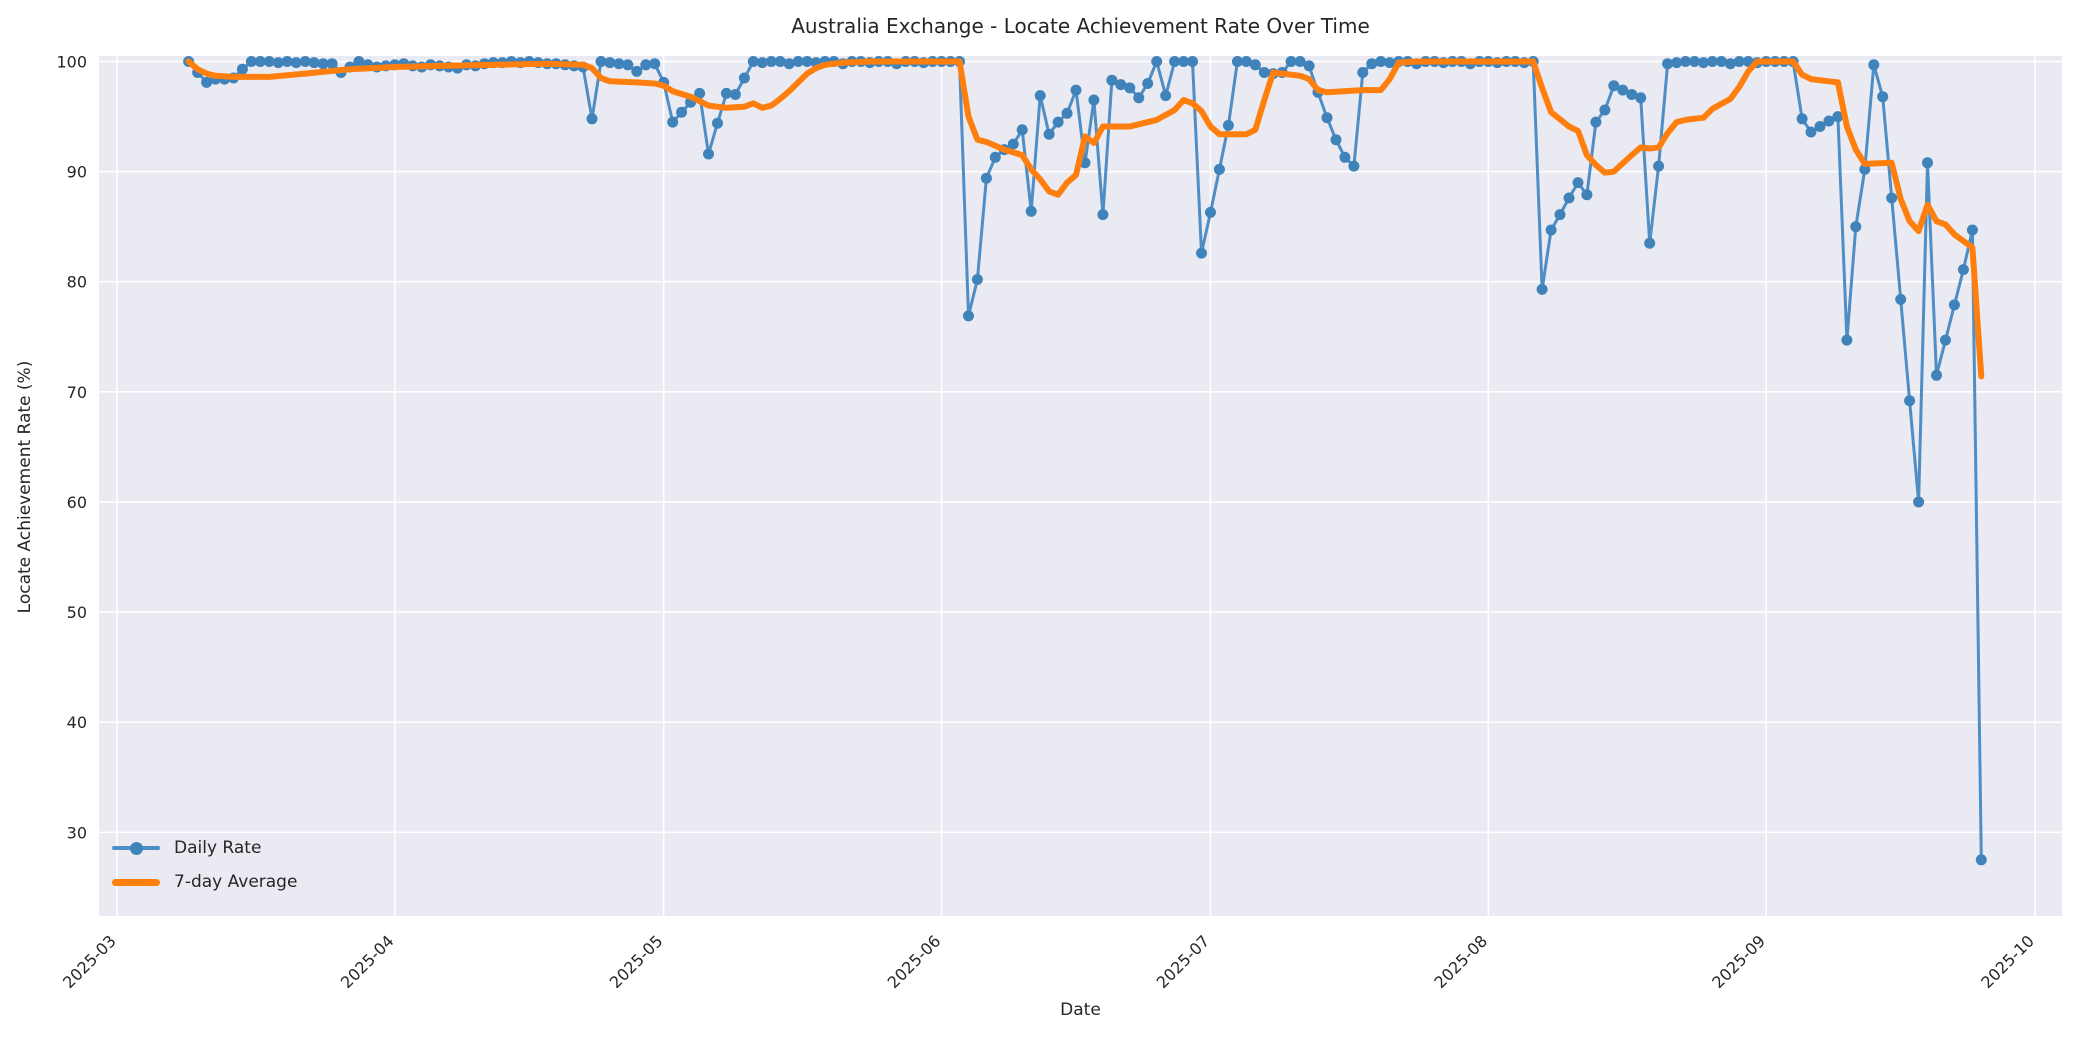 This screenshot has height=1050, width=2100. I want to click on y-tick-label: 50, so click(77, 612).